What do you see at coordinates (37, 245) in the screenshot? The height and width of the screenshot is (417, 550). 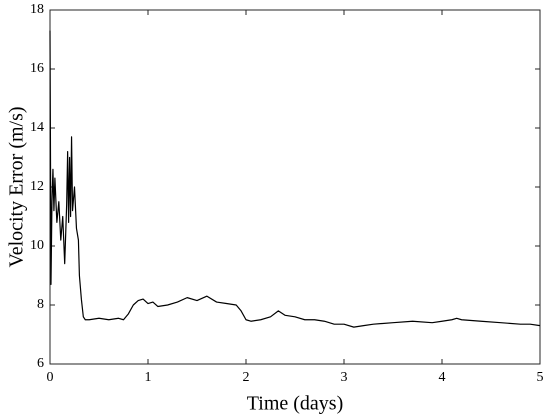 I see `y-tick-label: 10` at bounding box center [37, 245].